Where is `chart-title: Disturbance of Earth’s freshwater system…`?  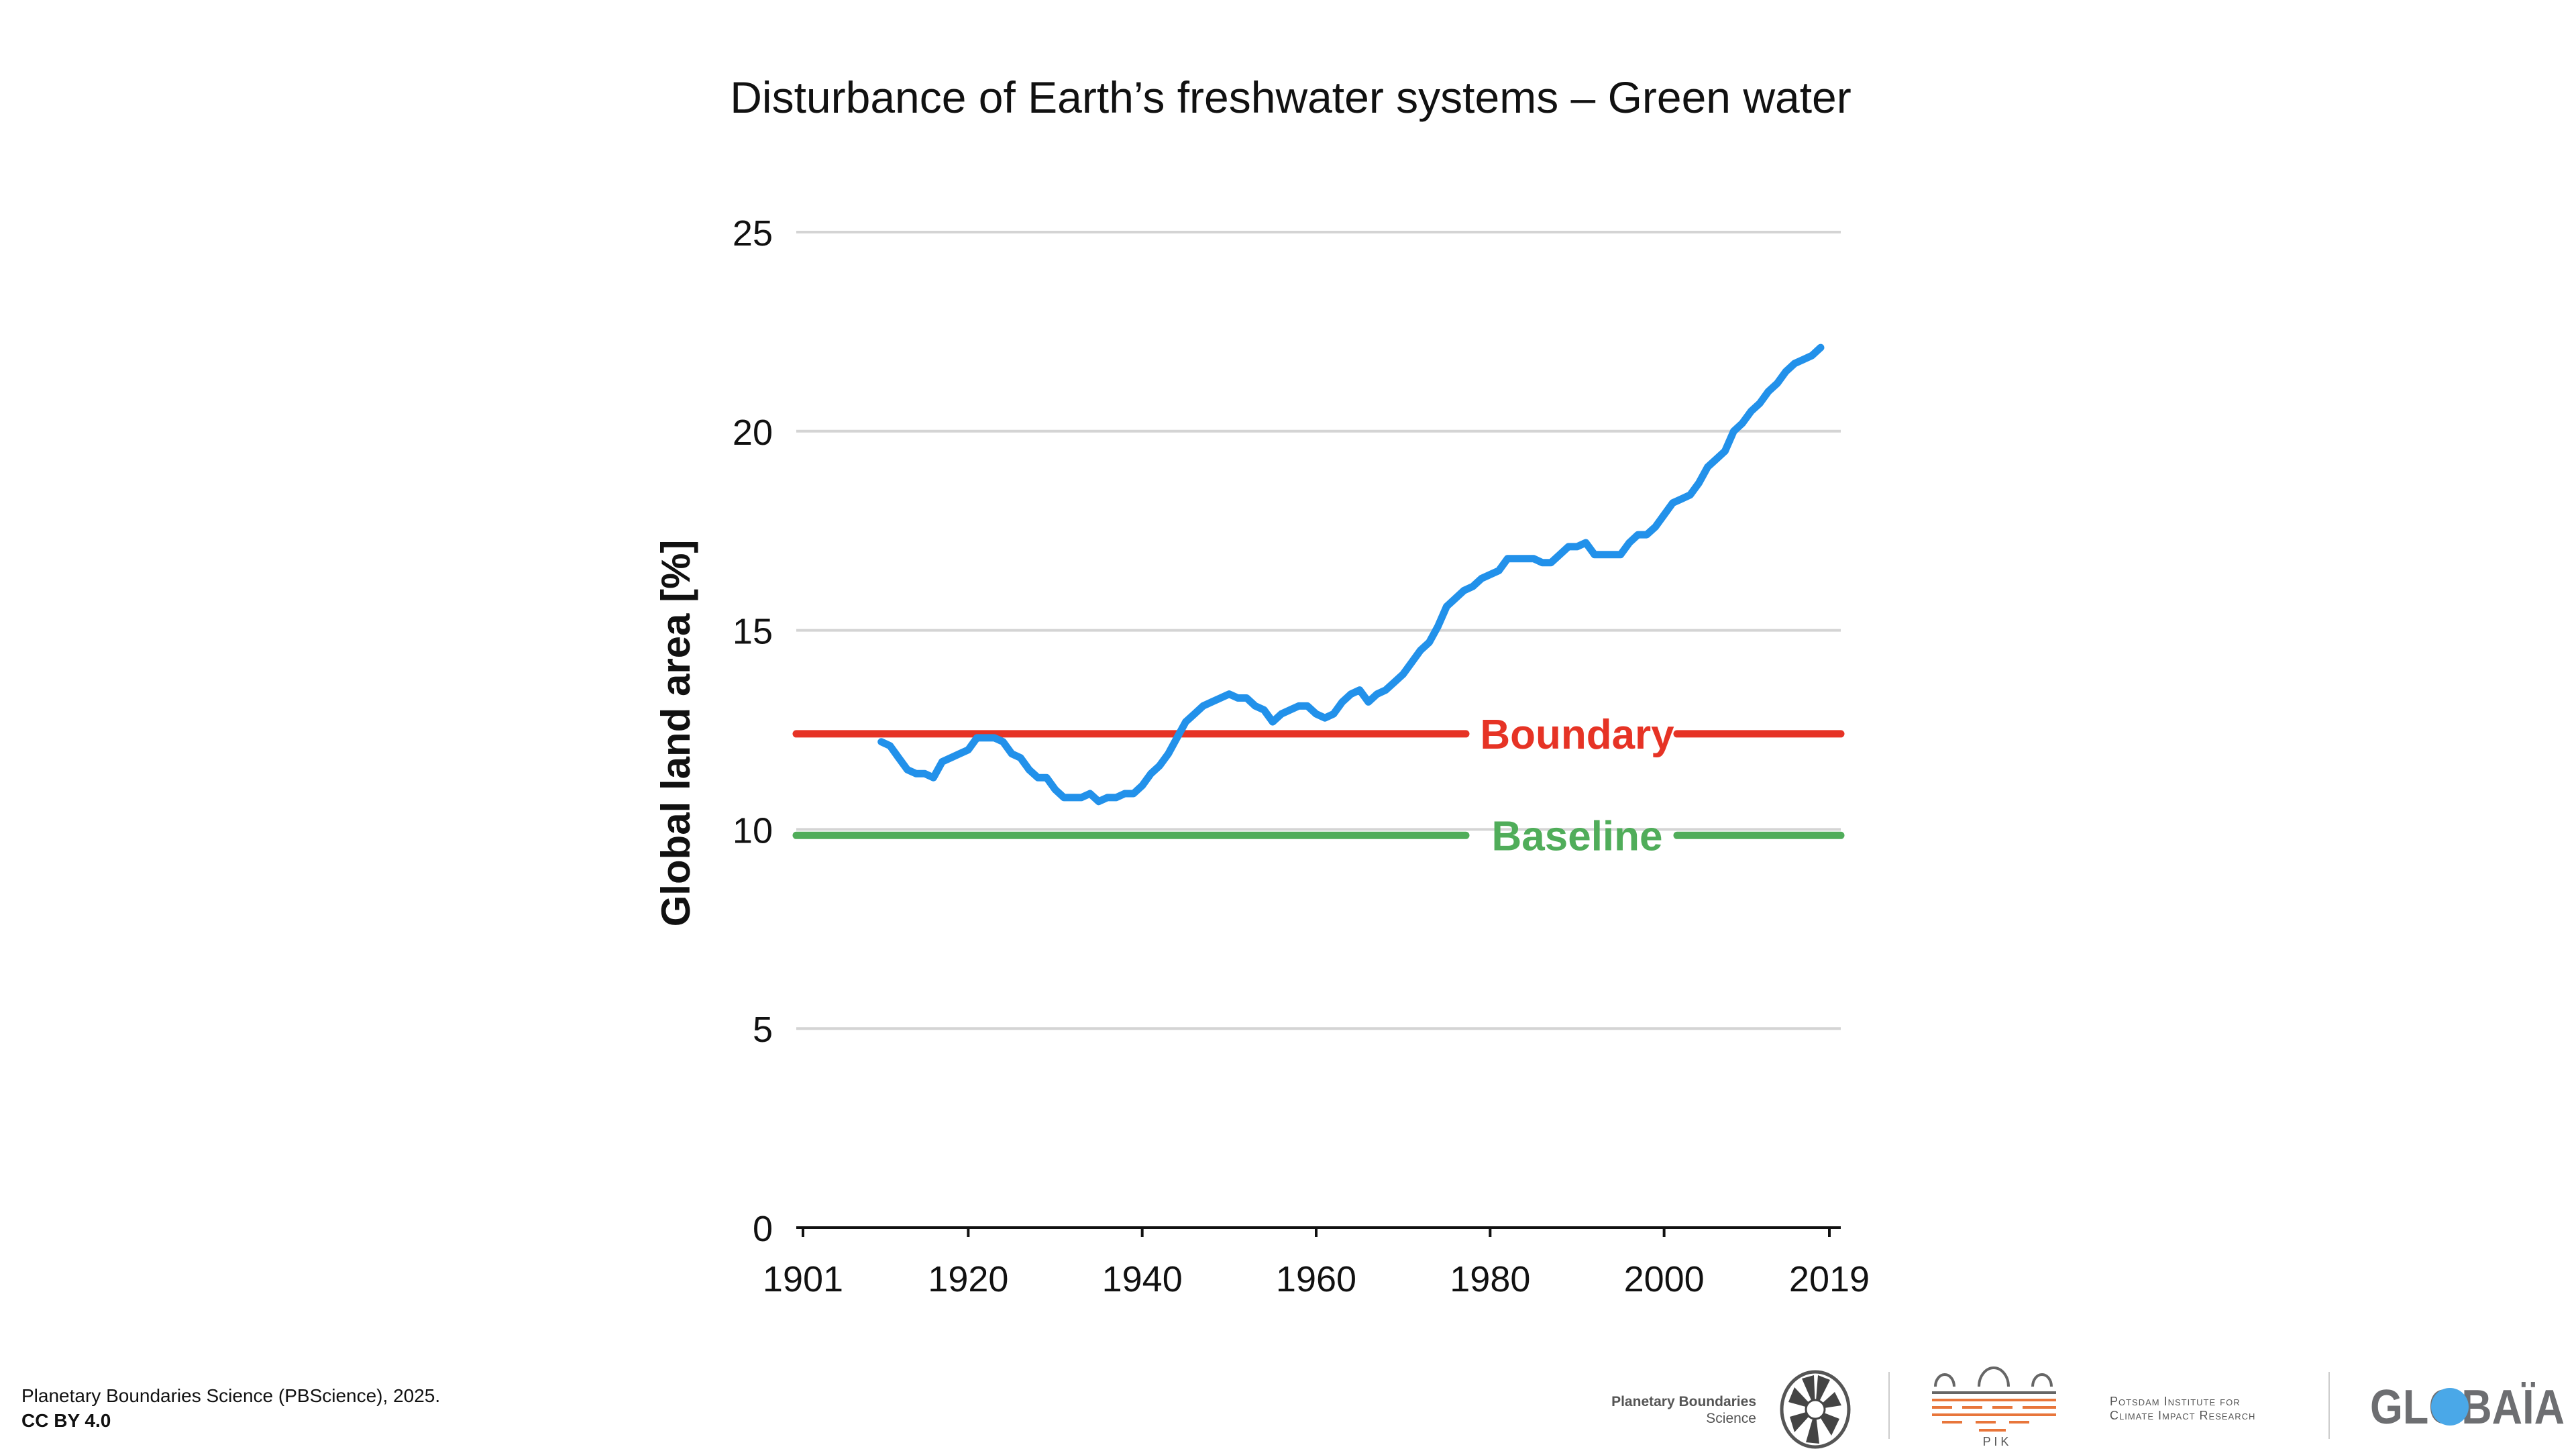 chart-title: Disturbance of Earth’s freshwater system… is located at coordinates (1290, 97).